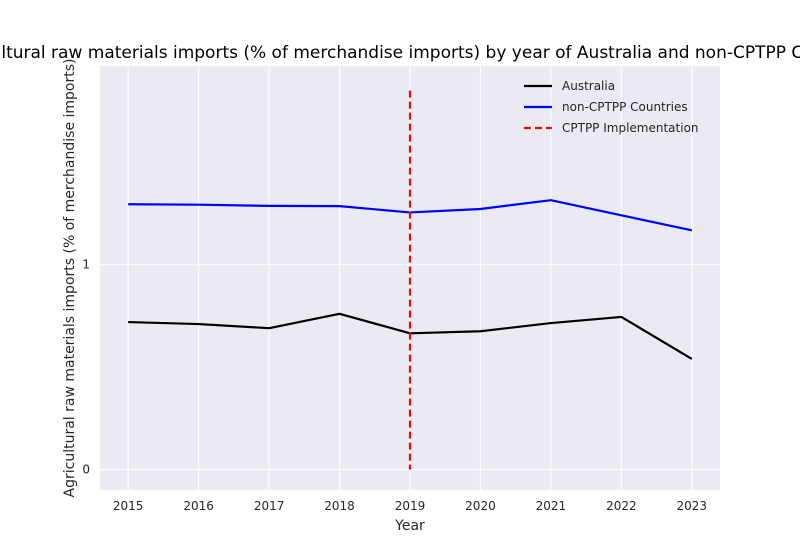 This screenshot has height=550, width=800. What do you see at coordinates (621, 506) in the screenshot?
I see `x-tick-label: 2022` at bounding box center [621, 506].